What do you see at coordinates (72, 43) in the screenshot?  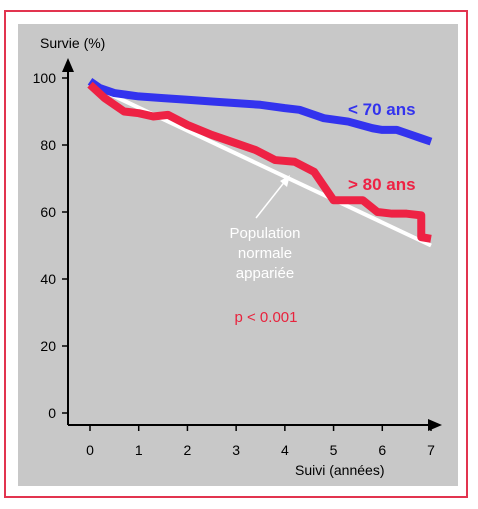 I see `y-axis-title: Survie (%)` at bounding box center [72, 43].